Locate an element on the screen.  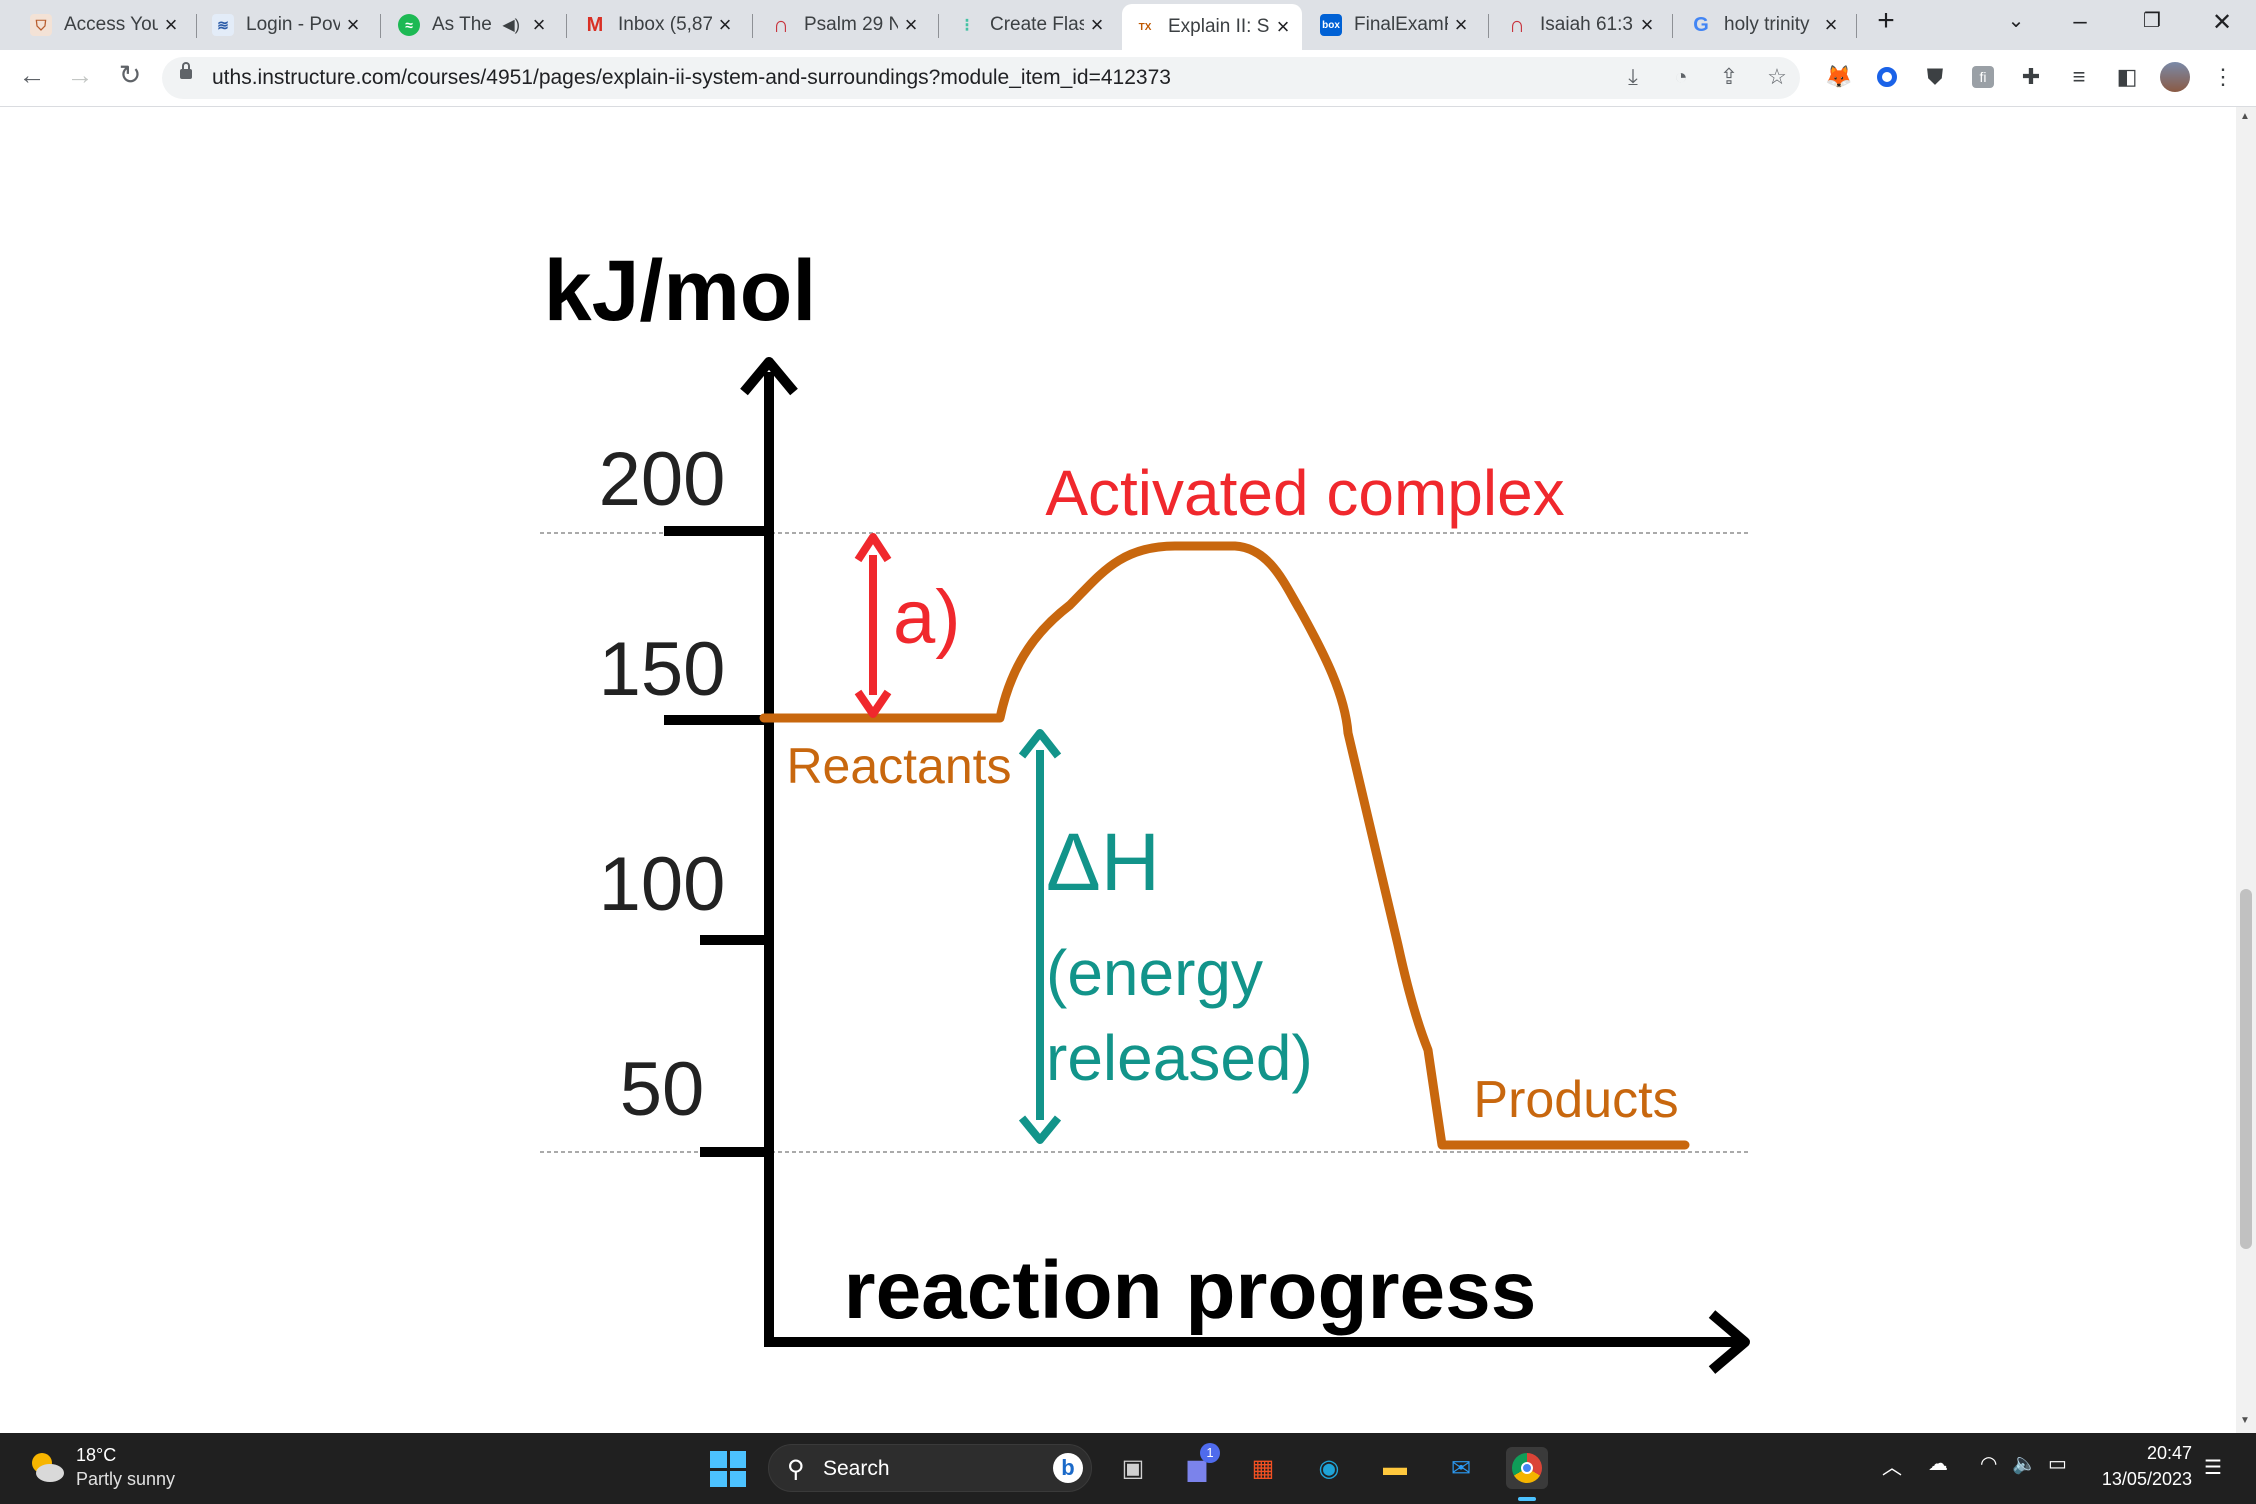
y-tick-label-200: 200 is located at coordinates (662, 479).